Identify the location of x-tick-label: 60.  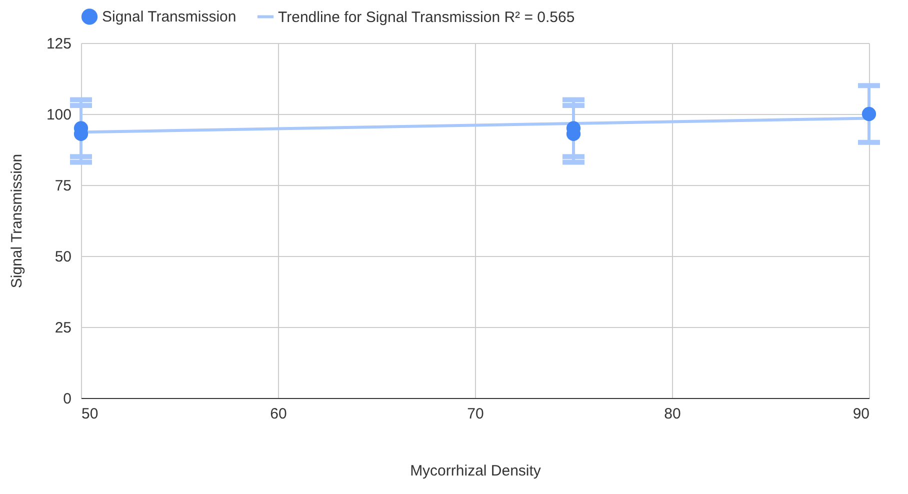
(278, 414).